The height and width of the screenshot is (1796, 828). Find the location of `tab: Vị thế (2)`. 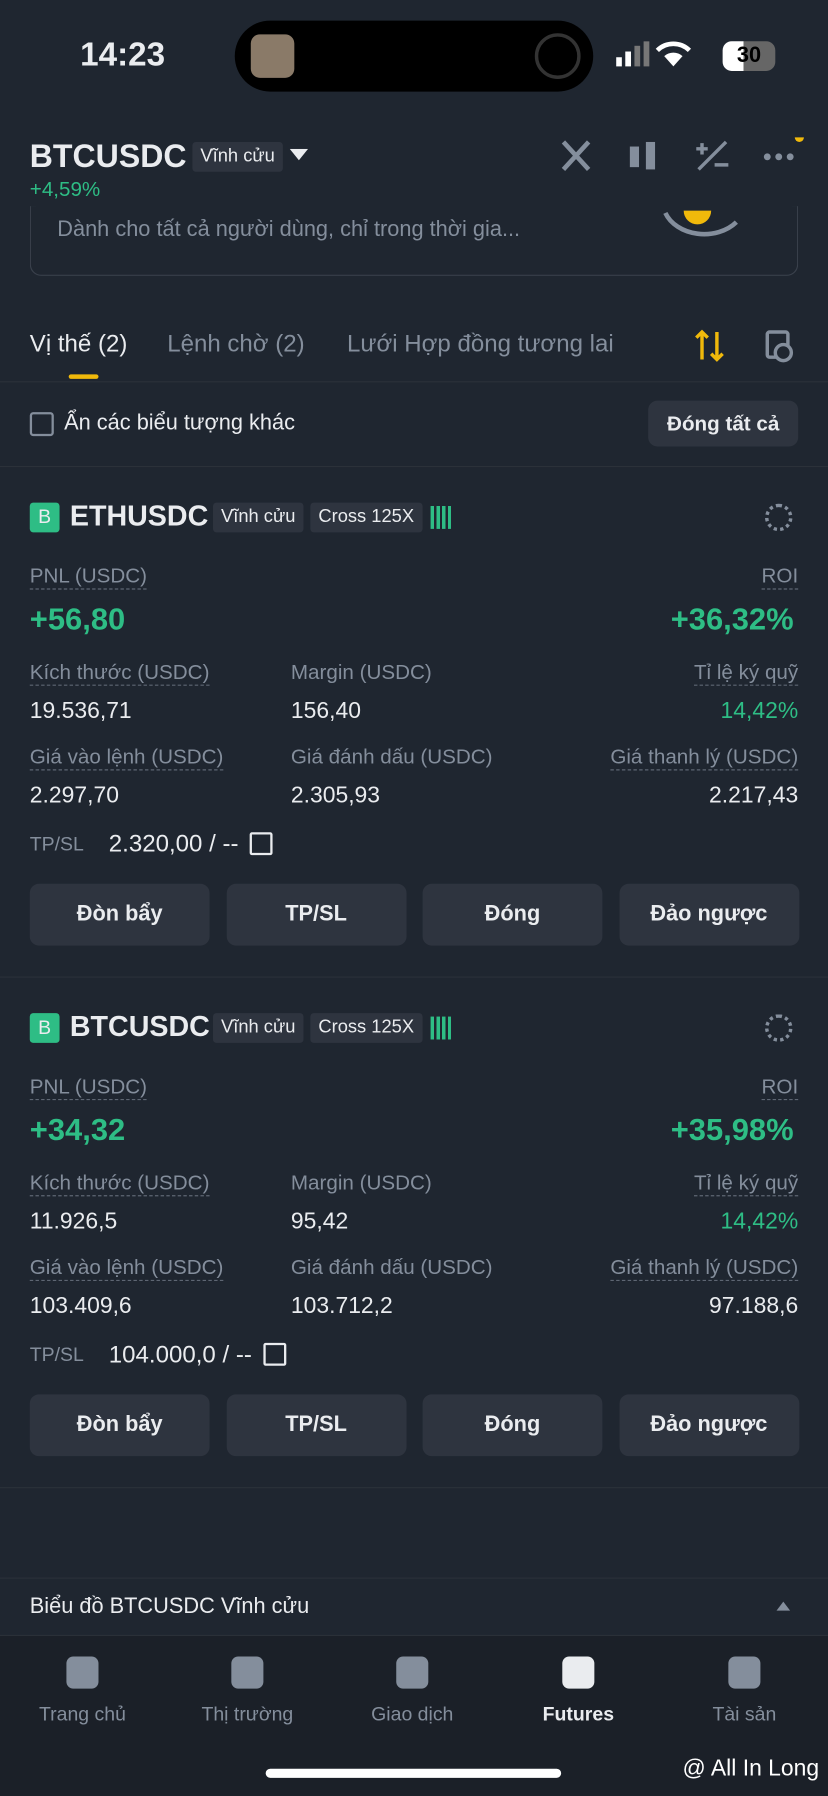

tab: Vị thế (2) is located at coordinates (78, 344).